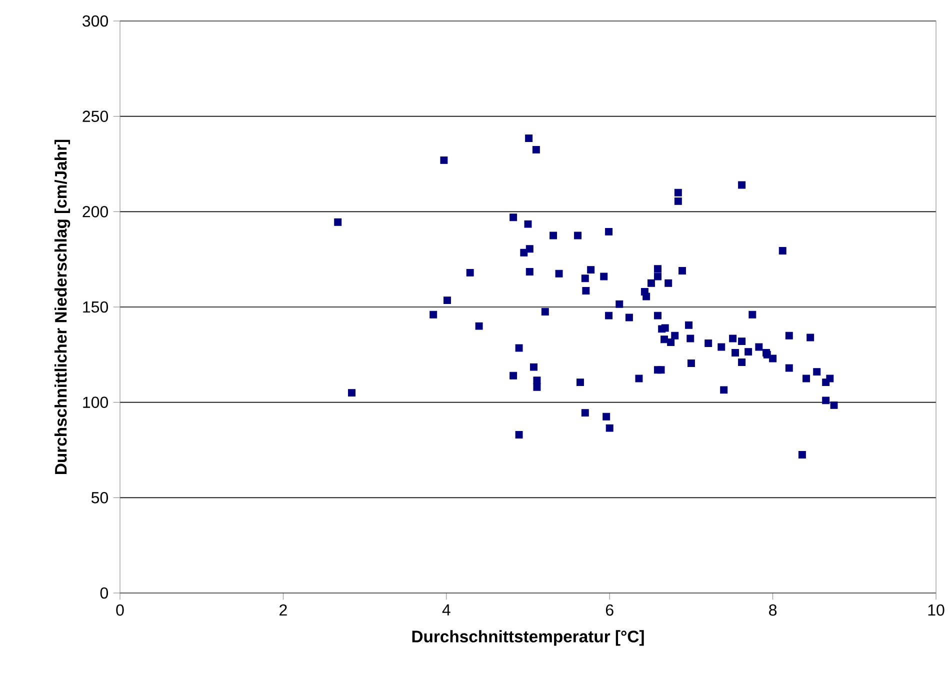  I want to click on x-tick-label: 10, so click(936, 610).